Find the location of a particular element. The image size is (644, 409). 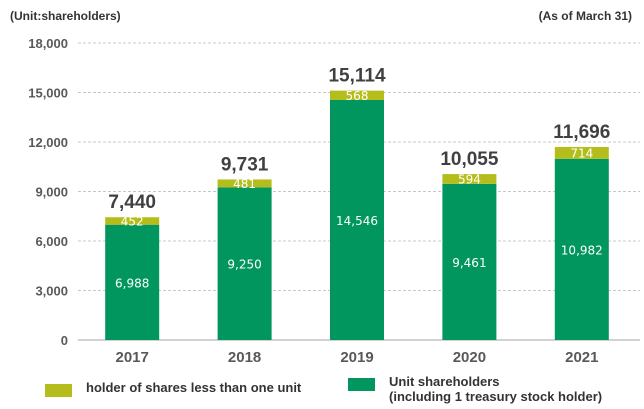

data-label-unit: 14,546 is located at coordinates (357, 221).